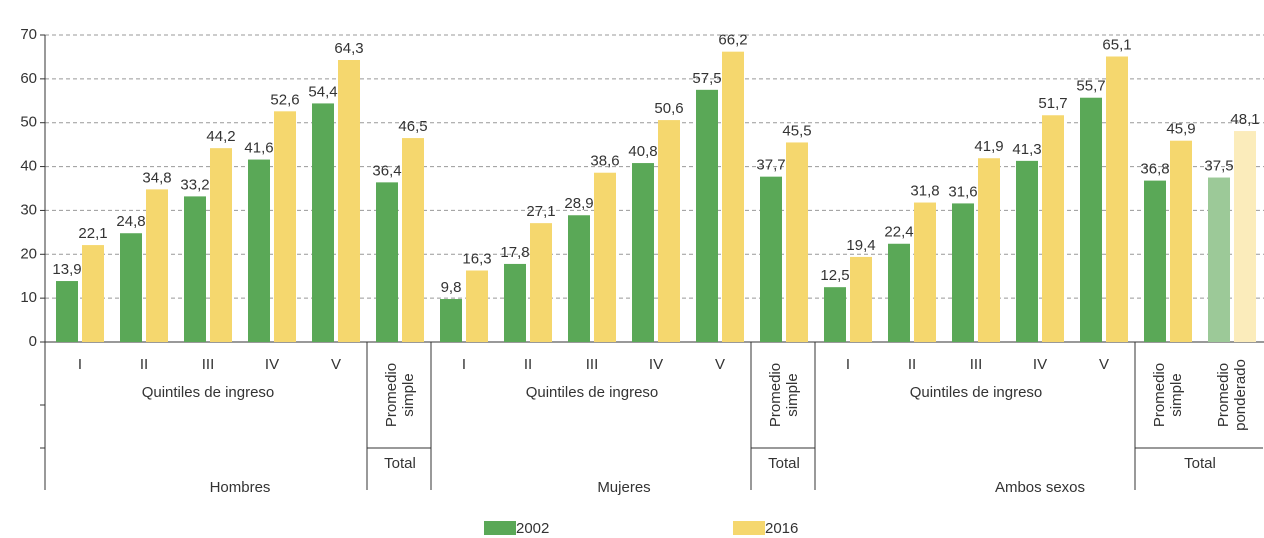 This screenshot has height=538, width=1264. I want to click on value-label: 38,6, so click(604, 161).